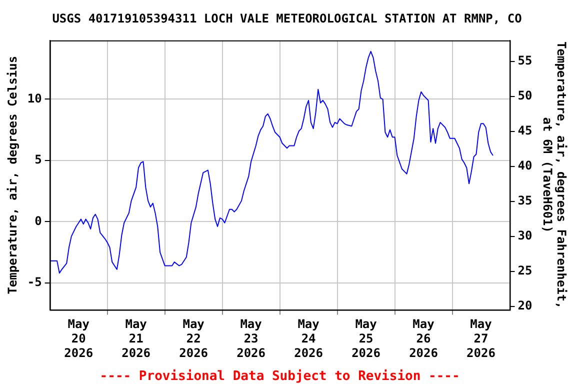  Describe the element at coordinates (525, 95) in the screenshot. I see `y2-tick-label: 50` at that location.